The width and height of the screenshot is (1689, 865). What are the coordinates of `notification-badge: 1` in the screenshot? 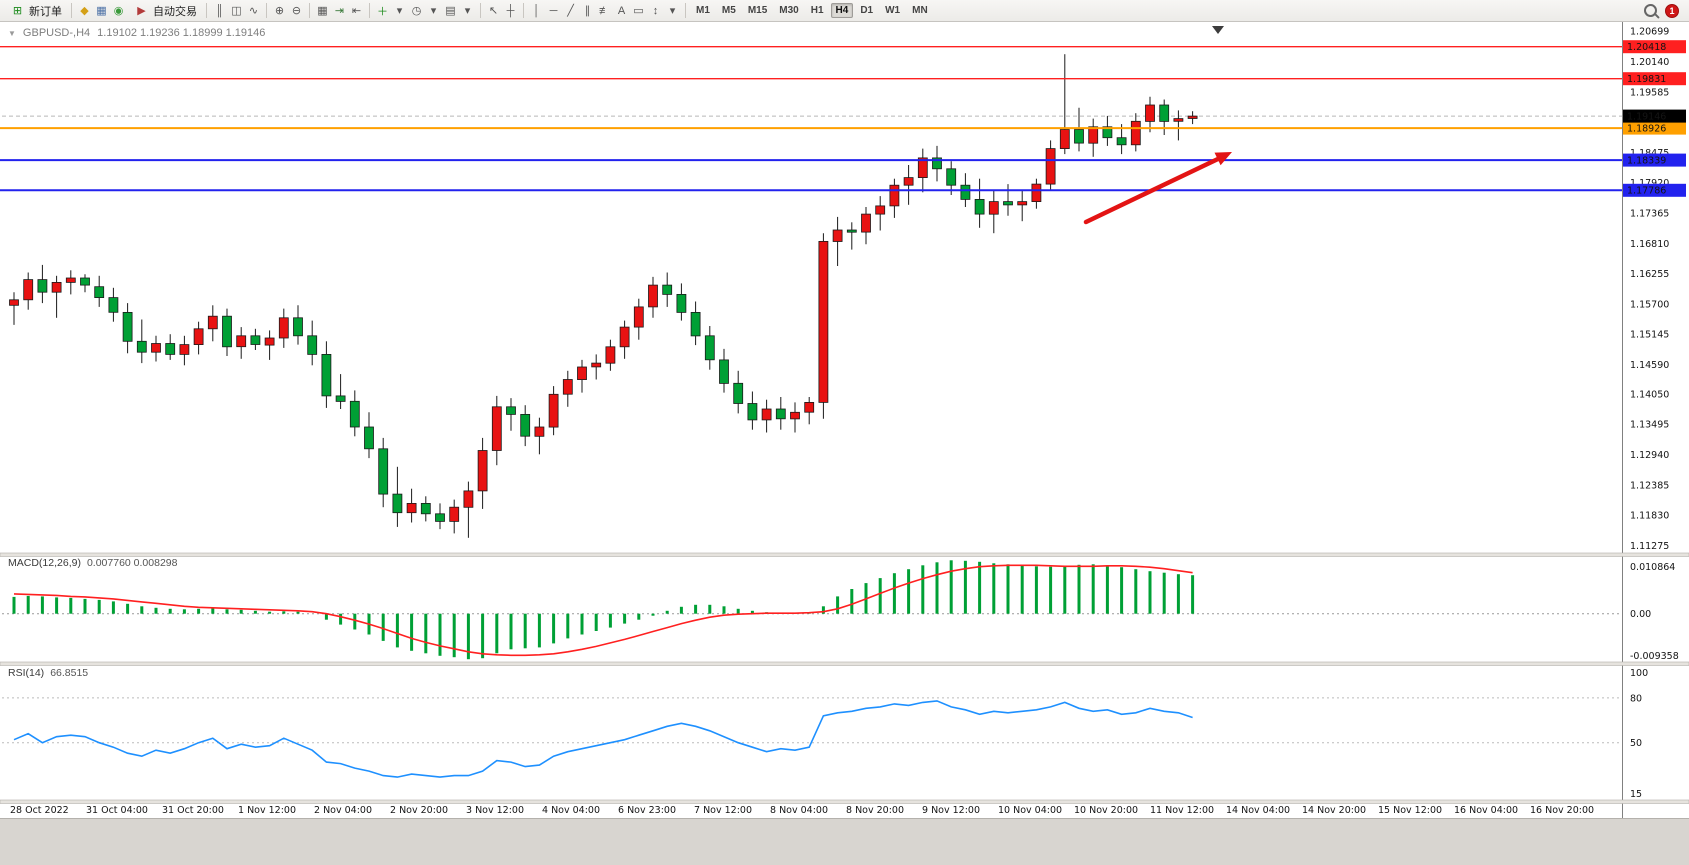 It's located at (1672, 10).